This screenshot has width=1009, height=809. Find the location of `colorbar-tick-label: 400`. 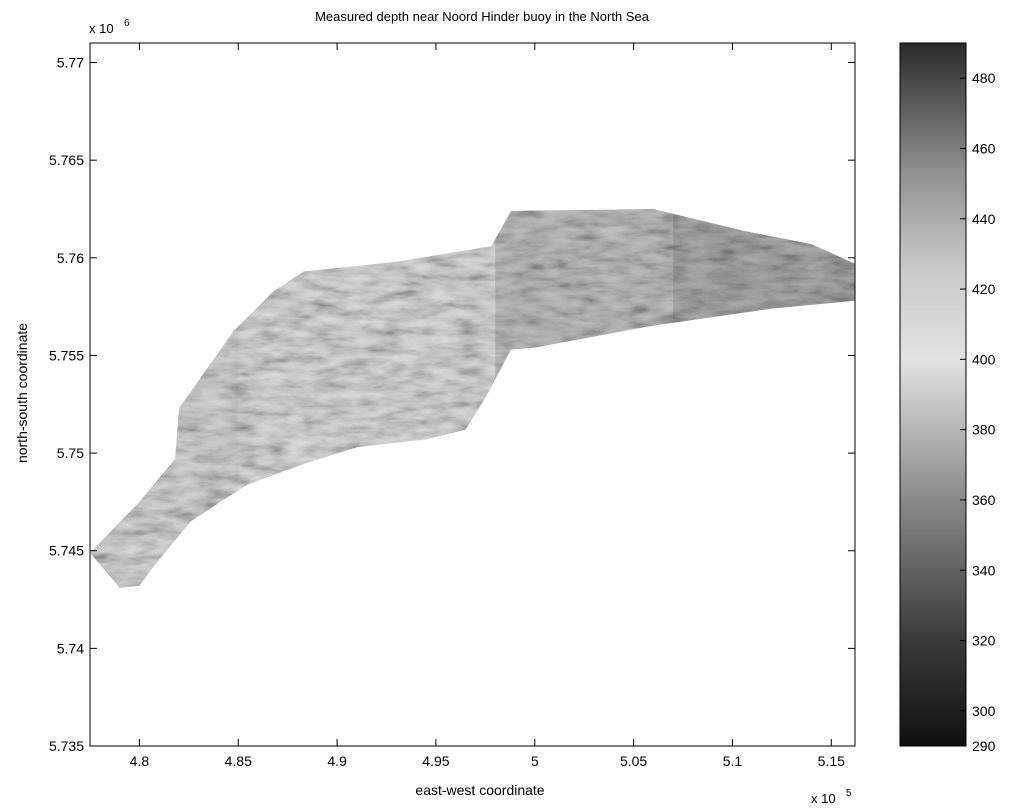

colorbar-tick-label: 400 is located at coordinates (984, 359).